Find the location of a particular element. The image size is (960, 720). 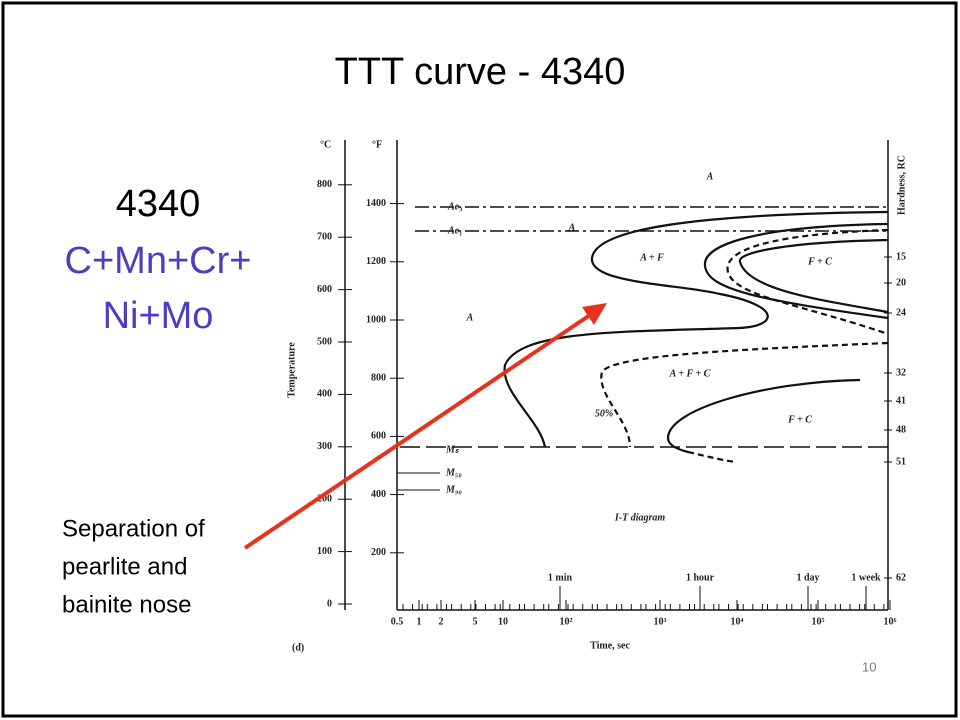

hardness-tick-label: 51 is located at coordinates (901, 461).